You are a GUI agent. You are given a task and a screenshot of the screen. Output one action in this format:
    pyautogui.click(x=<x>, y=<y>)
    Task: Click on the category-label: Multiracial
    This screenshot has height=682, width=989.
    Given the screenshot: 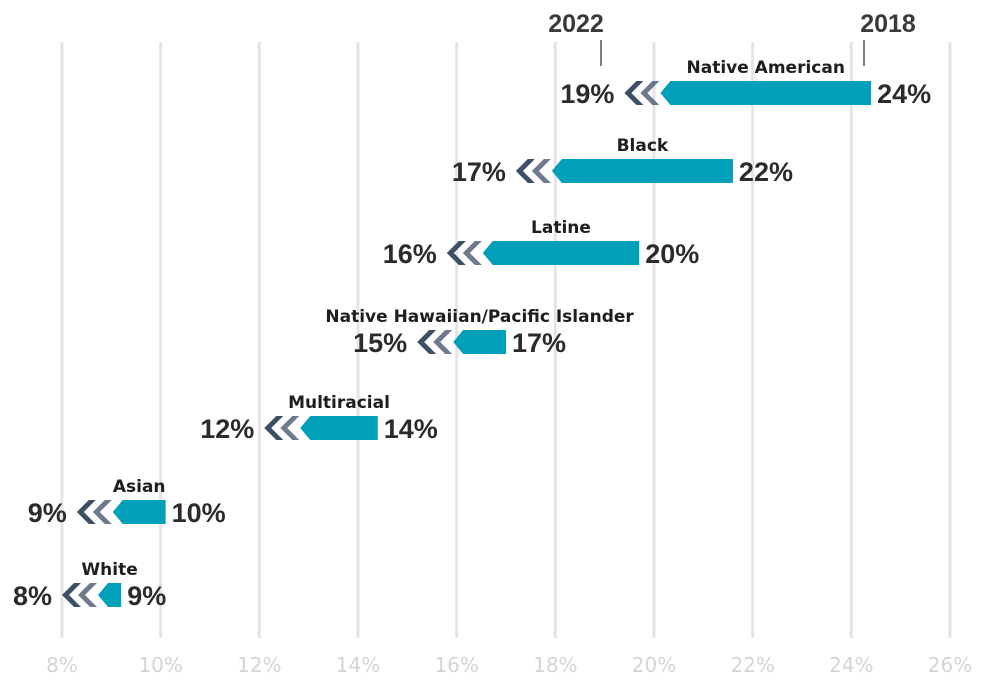 What is the action you would take?
    pyautogui.click(x=339, y=403)
    